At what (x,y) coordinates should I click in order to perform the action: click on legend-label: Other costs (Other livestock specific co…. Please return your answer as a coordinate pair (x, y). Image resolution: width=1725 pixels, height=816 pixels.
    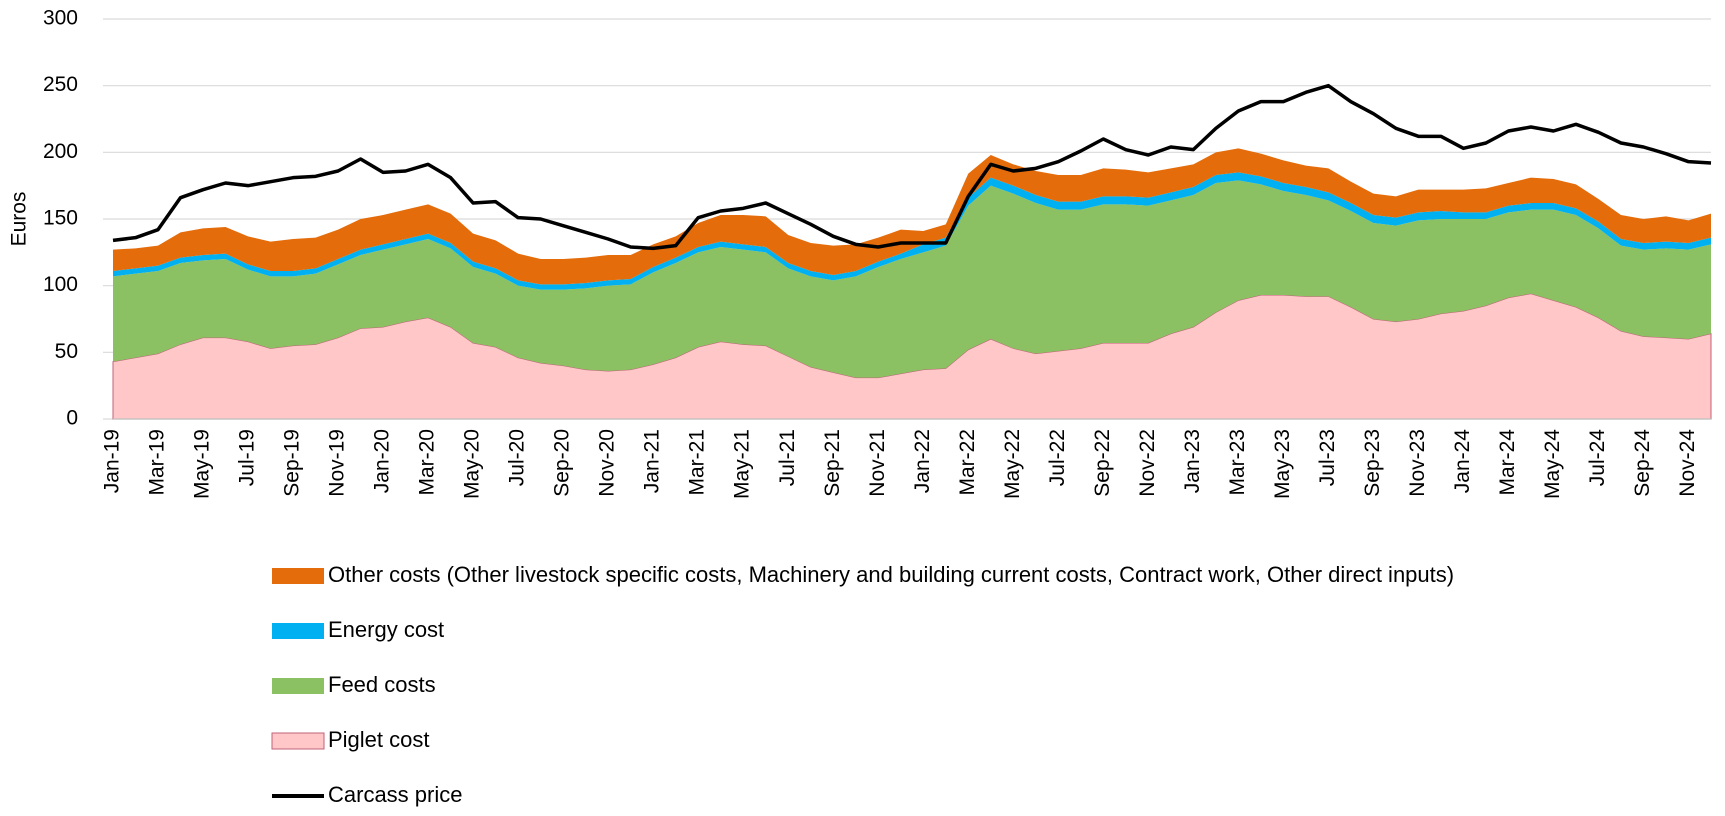
    Looking at the image, I should click on (891, 574).